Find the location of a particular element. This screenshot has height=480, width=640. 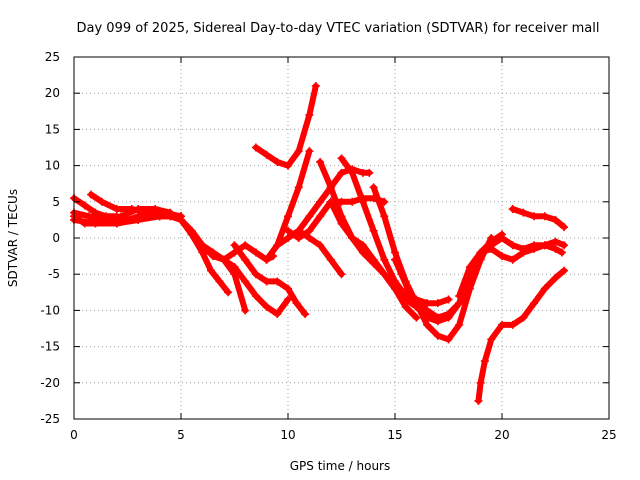

data-point-arc4 is located at coordinates (91, 194).